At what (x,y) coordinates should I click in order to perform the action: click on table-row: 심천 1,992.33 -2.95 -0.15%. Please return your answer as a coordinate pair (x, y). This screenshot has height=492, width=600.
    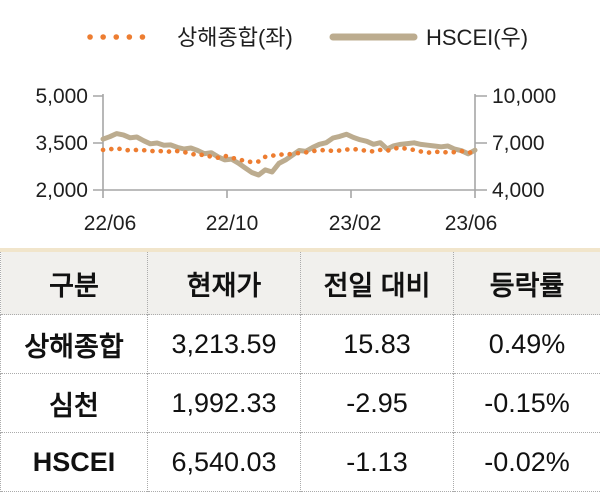
    Looking at the image, I should click on (300, 403).